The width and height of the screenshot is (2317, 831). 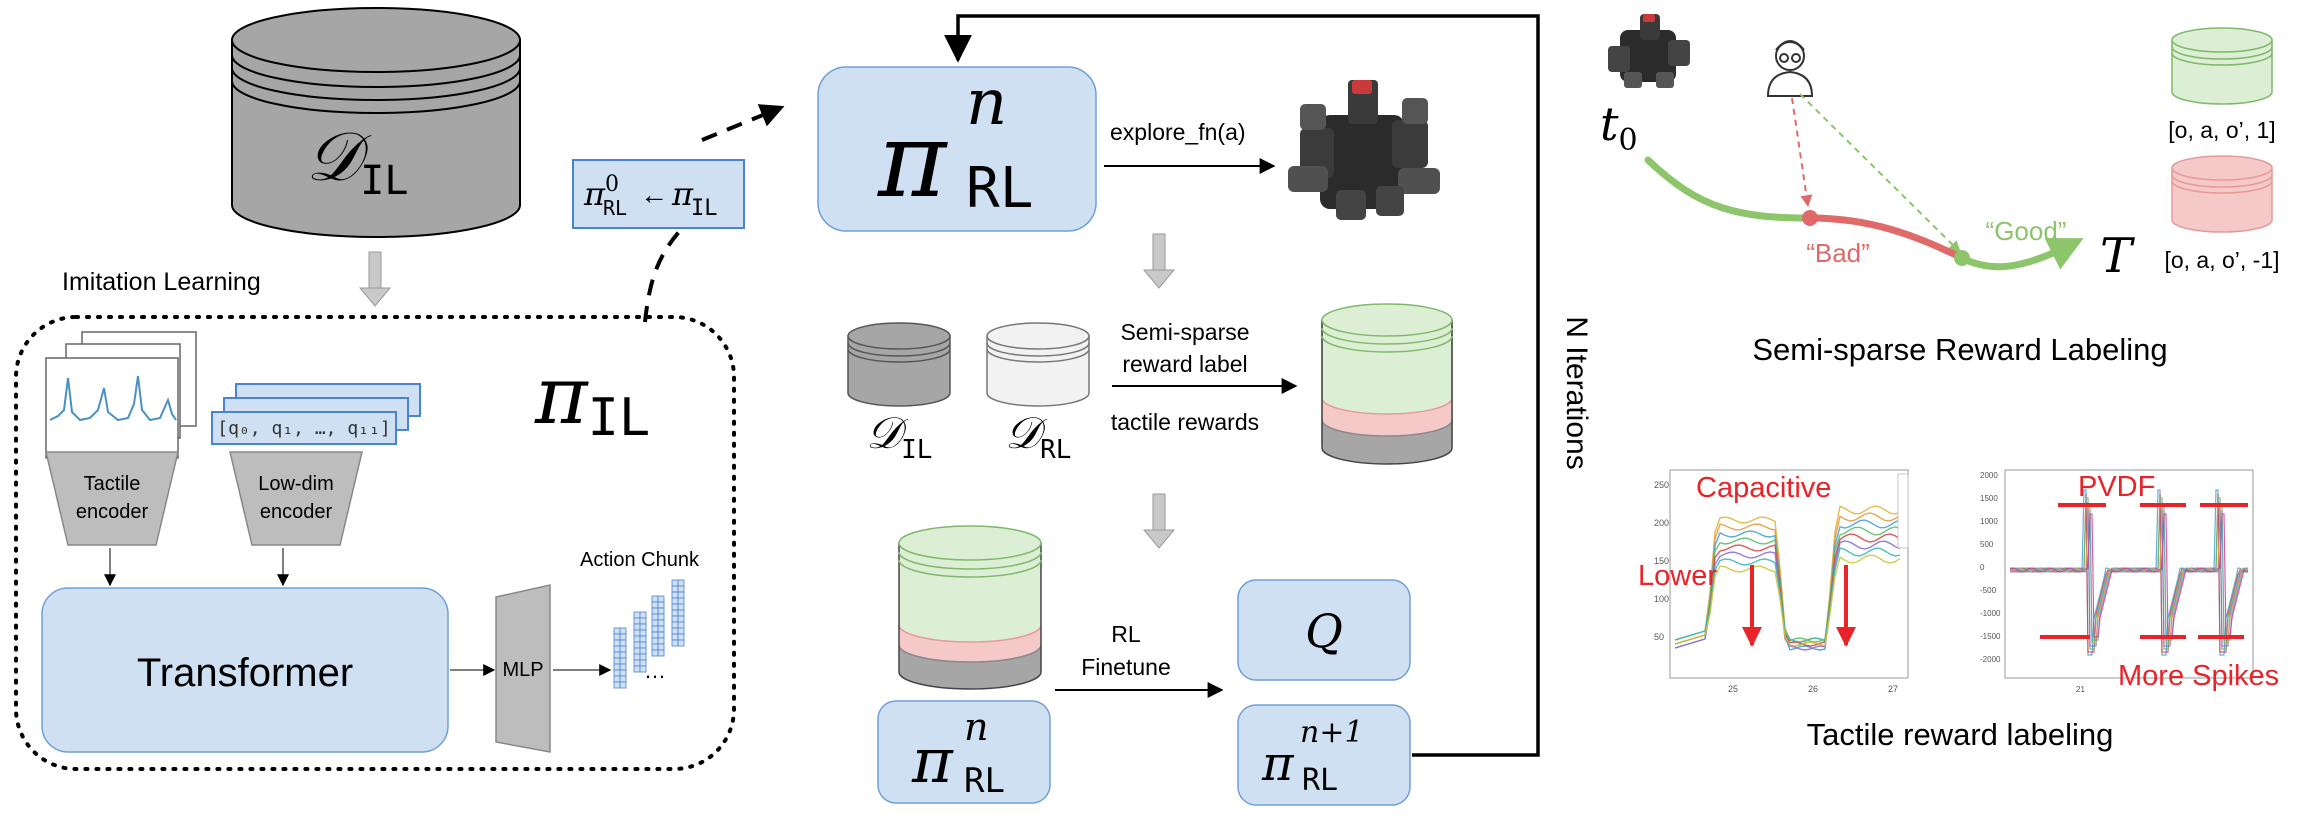 I want to click on cap-ytick: 250, so click(x=1661, y=485).